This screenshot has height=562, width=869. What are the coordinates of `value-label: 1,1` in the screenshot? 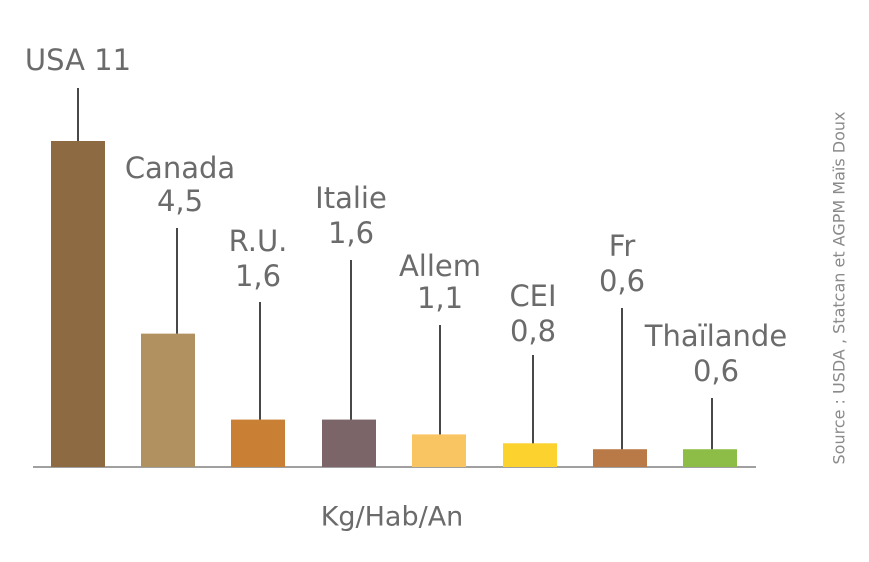 It's located at (440, 298).